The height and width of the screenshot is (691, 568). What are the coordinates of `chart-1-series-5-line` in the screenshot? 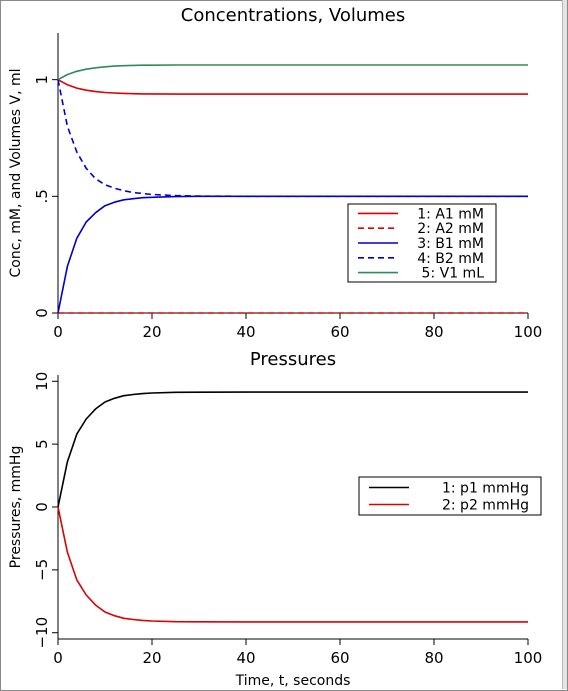 It's located at (292, 72).